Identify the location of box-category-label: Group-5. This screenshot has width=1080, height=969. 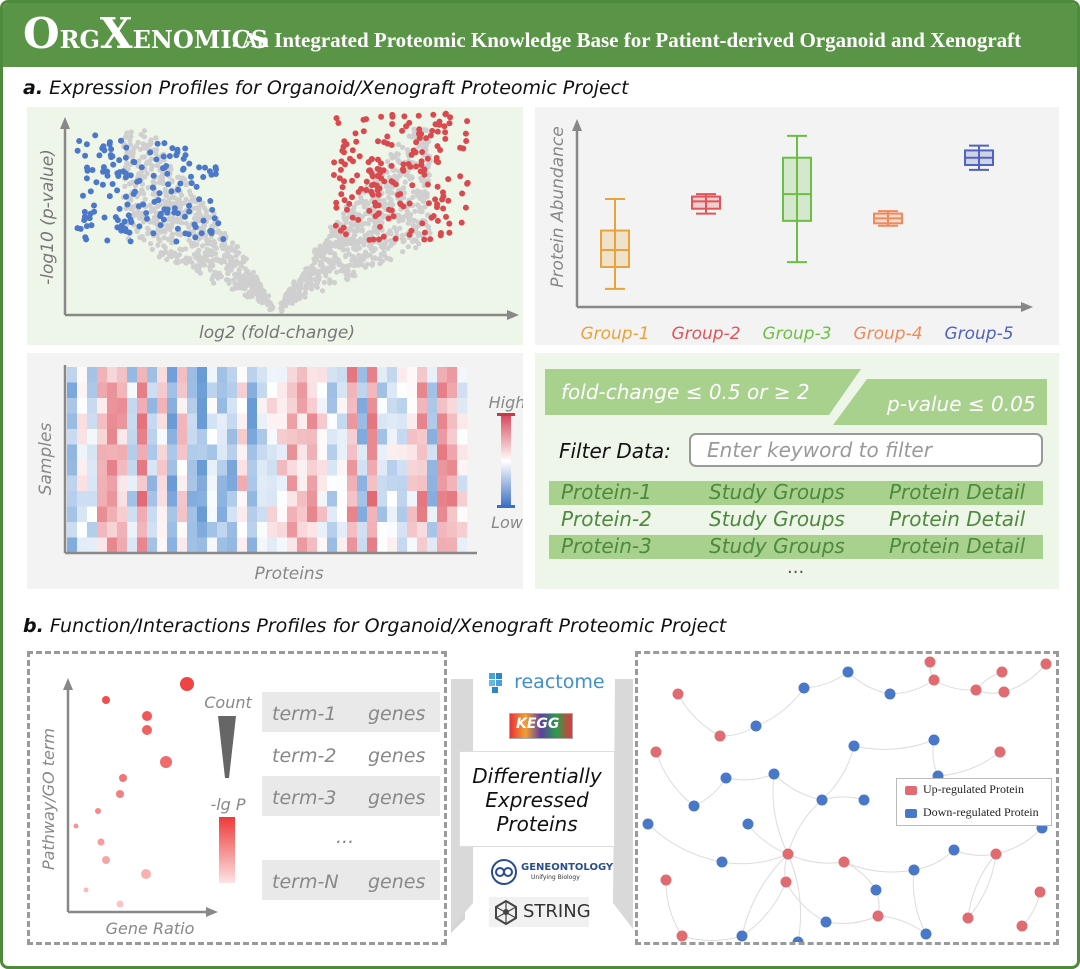
(978, 334).